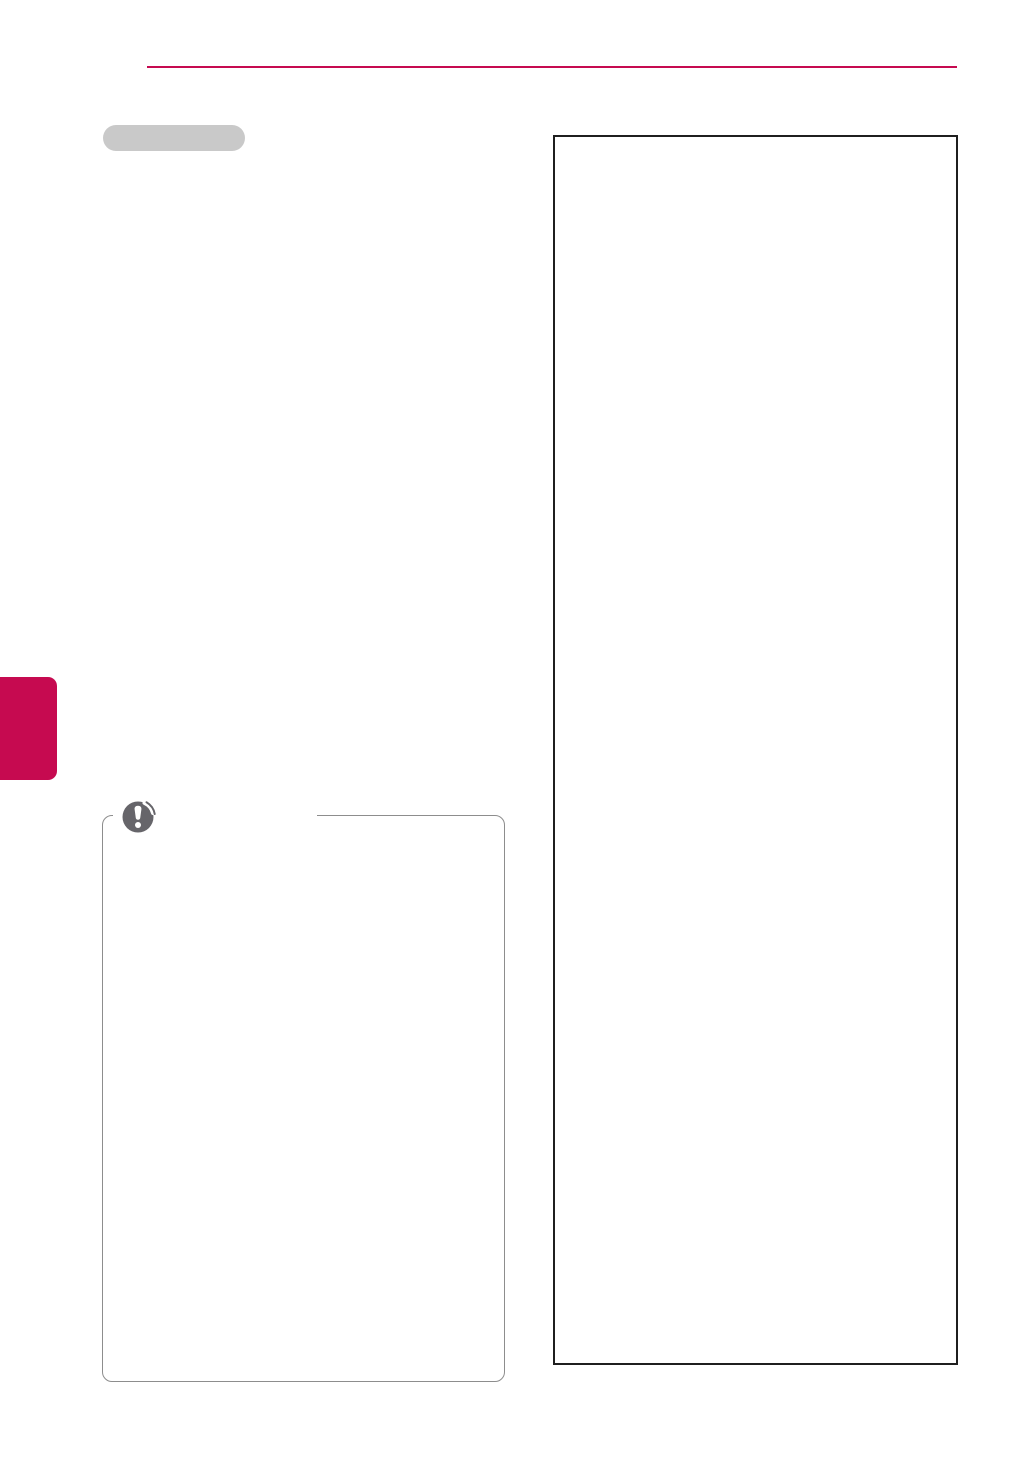 The image size is (1032, 1457). Describe the element at coordinates (174, 138) in the screenshot. I see `section-title-pill` at that location.